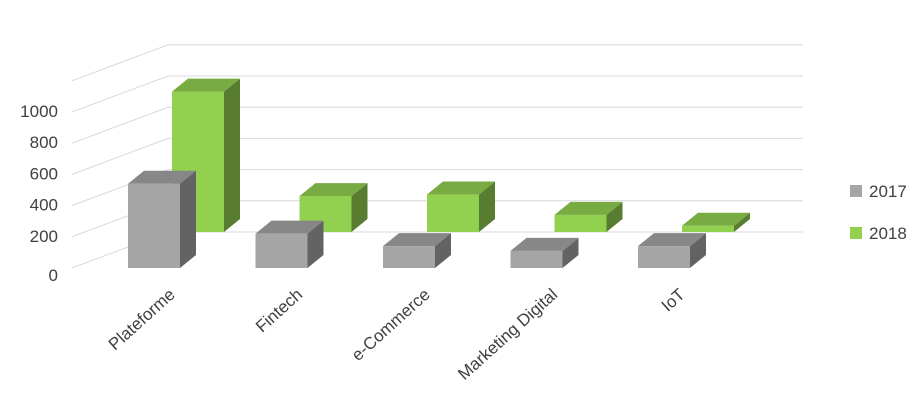 The width and height of the screenshot is (921, 420). What do you see at coordinates (507, 334) in the screenshot?
I see `x-tick-label: Marketing Digital` at bounding box center [507, 334].